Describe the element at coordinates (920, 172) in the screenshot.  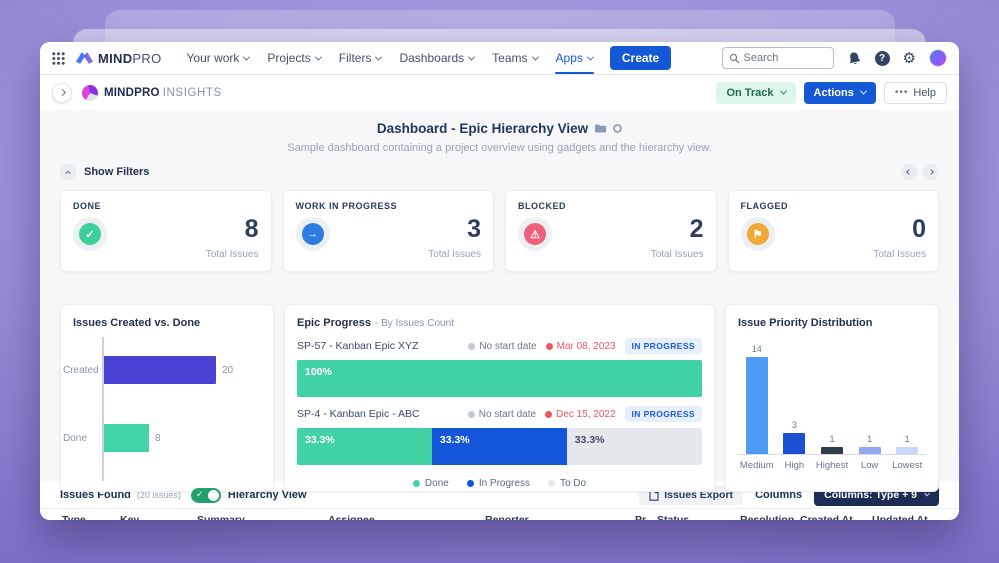
I see `carousel-pager` at that location.